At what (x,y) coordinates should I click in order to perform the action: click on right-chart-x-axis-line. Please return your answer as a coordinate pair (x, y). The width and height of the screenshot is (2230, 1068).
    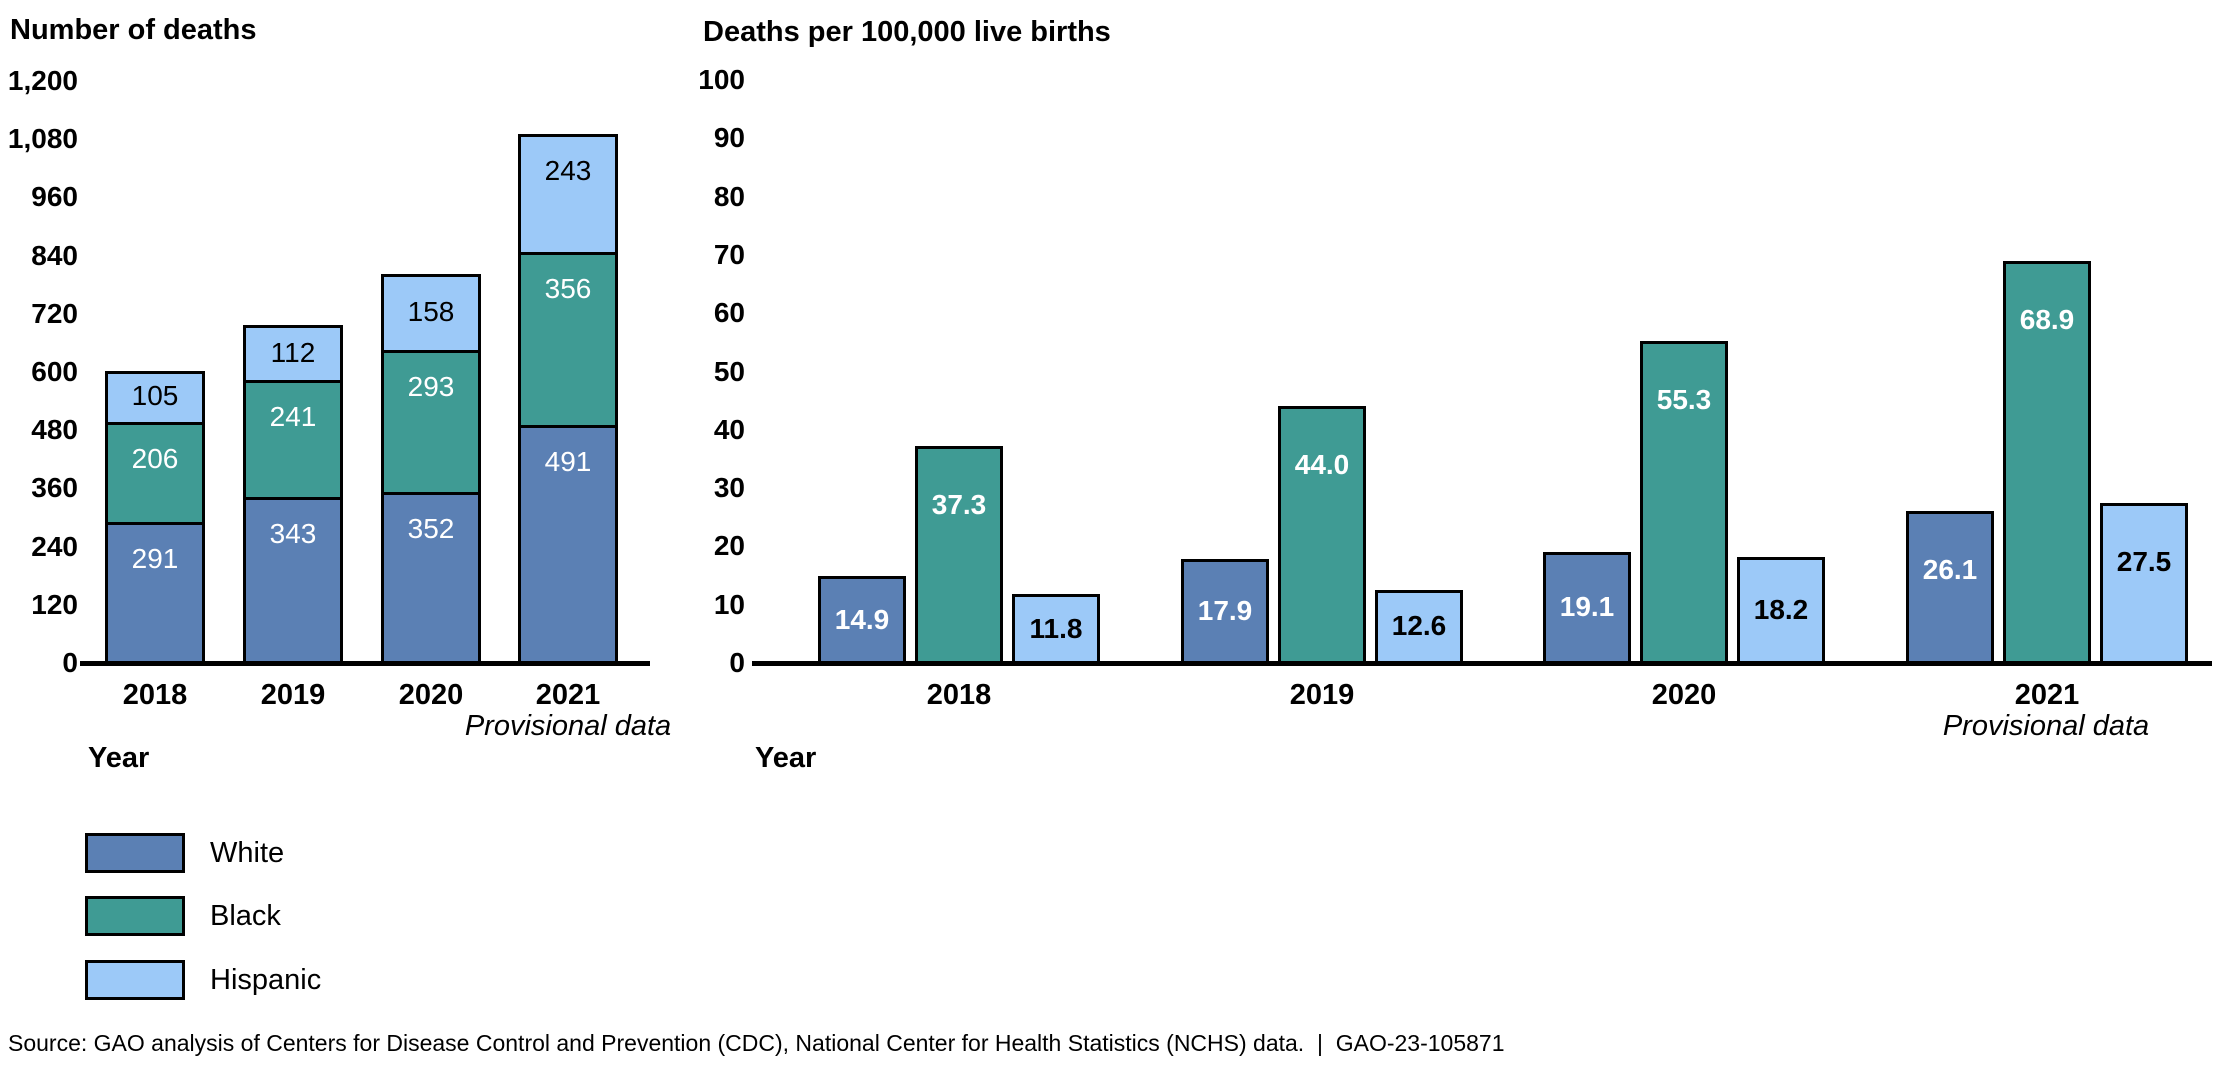
    Looking at the image, I should click on (1482, 663).